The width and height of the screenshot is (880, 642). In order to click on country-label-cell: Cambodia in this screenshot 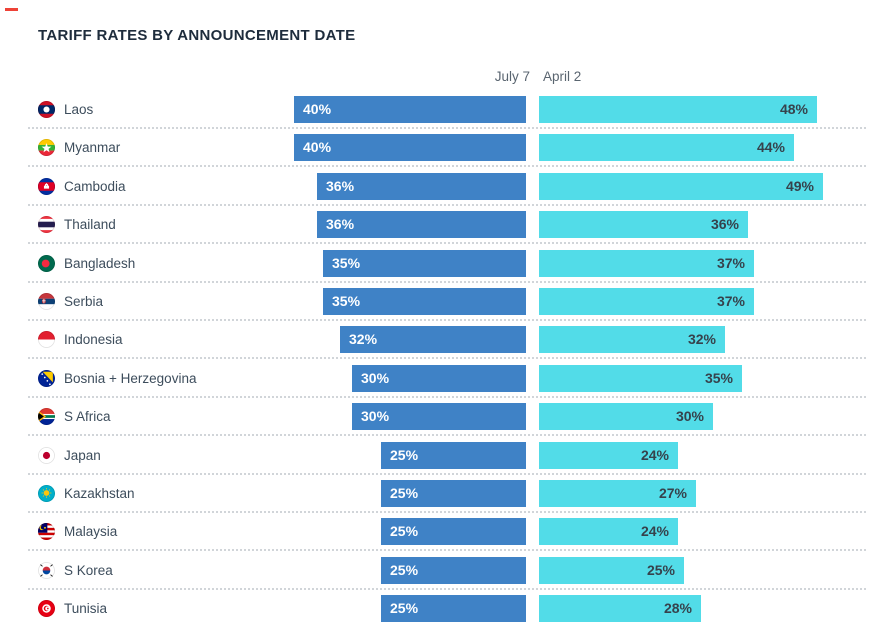, I will do `click(82, 186)`.